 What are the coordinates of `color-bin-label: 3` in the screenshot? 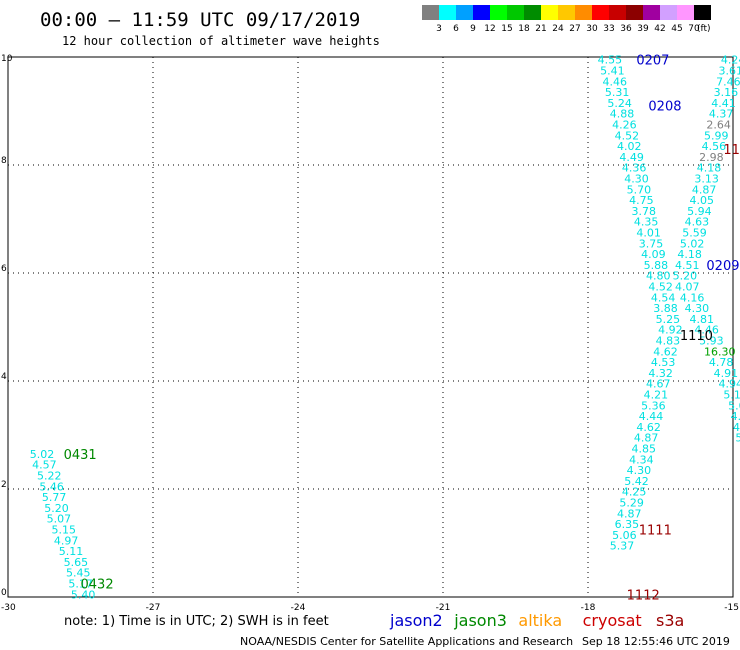 It's located at (439, 29).